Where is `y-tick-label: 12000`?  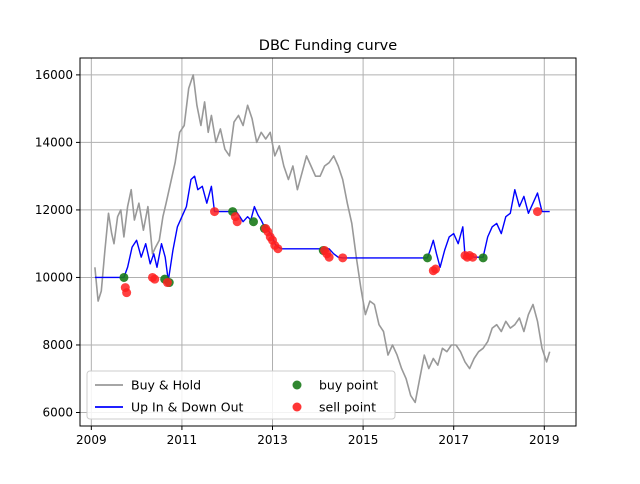
y-tick-label: 12000 is located at coordinates (54, 210).